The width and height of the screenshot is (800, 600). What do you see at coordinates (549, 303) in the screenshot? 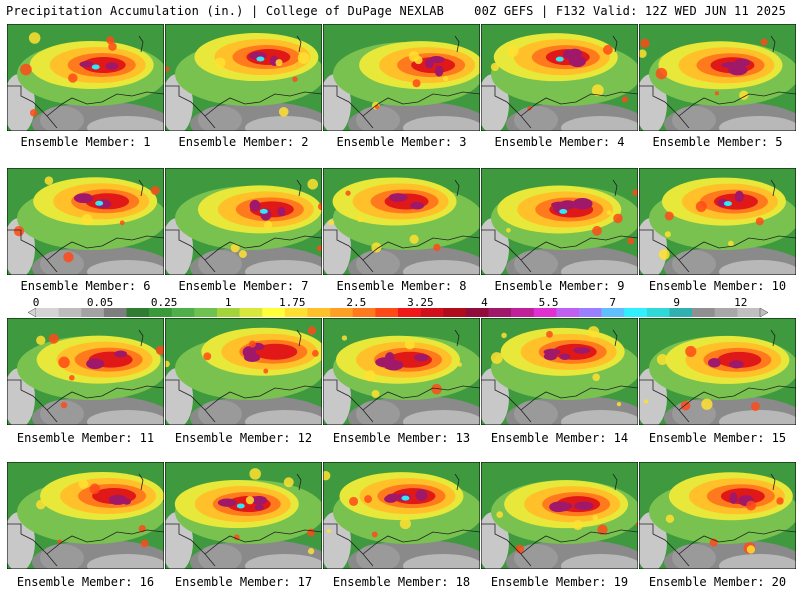
I see `legend-tick-label: 5.5` at bounding box center [549, 303].